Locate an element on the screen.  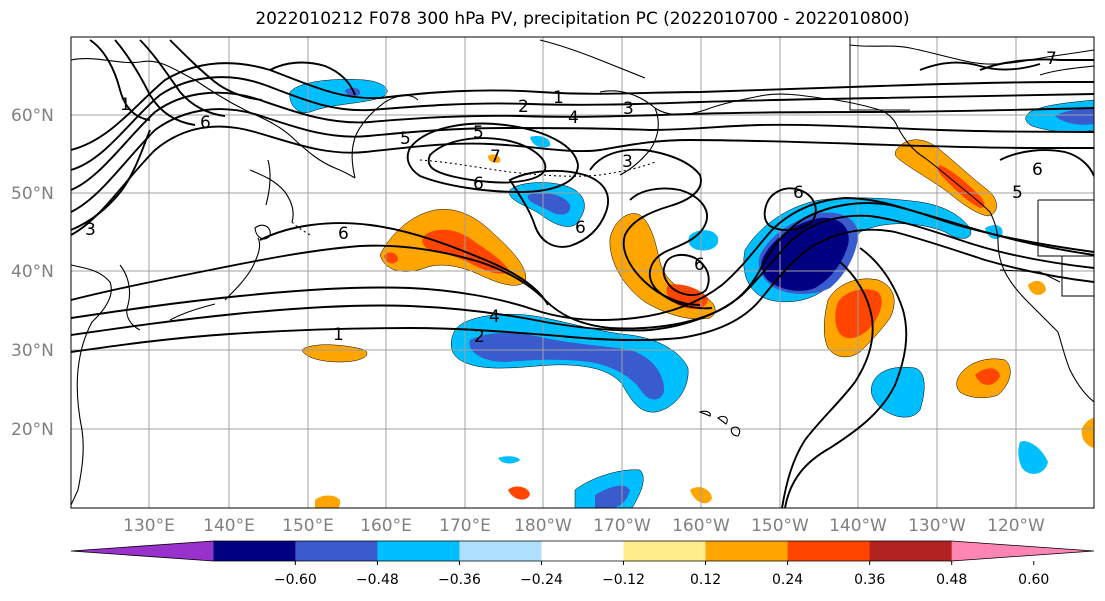
pos-shade-southeast-core is located at coordinates (987, 376).